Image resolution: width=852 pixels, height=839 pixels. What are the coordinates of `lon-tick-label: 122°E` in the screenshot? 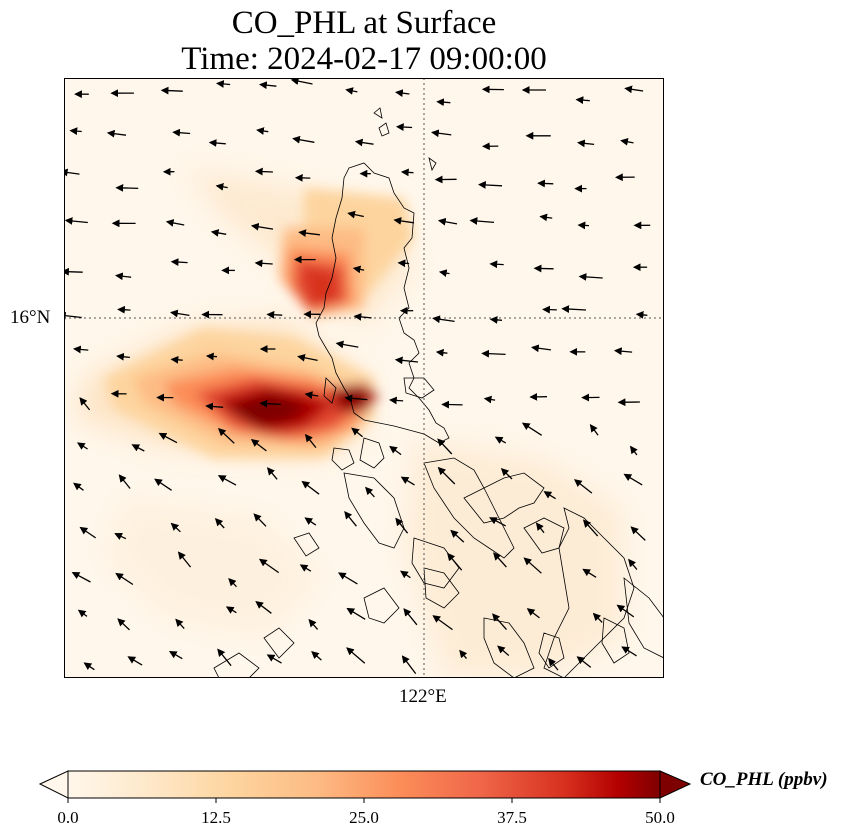 It's located at (423, 696).